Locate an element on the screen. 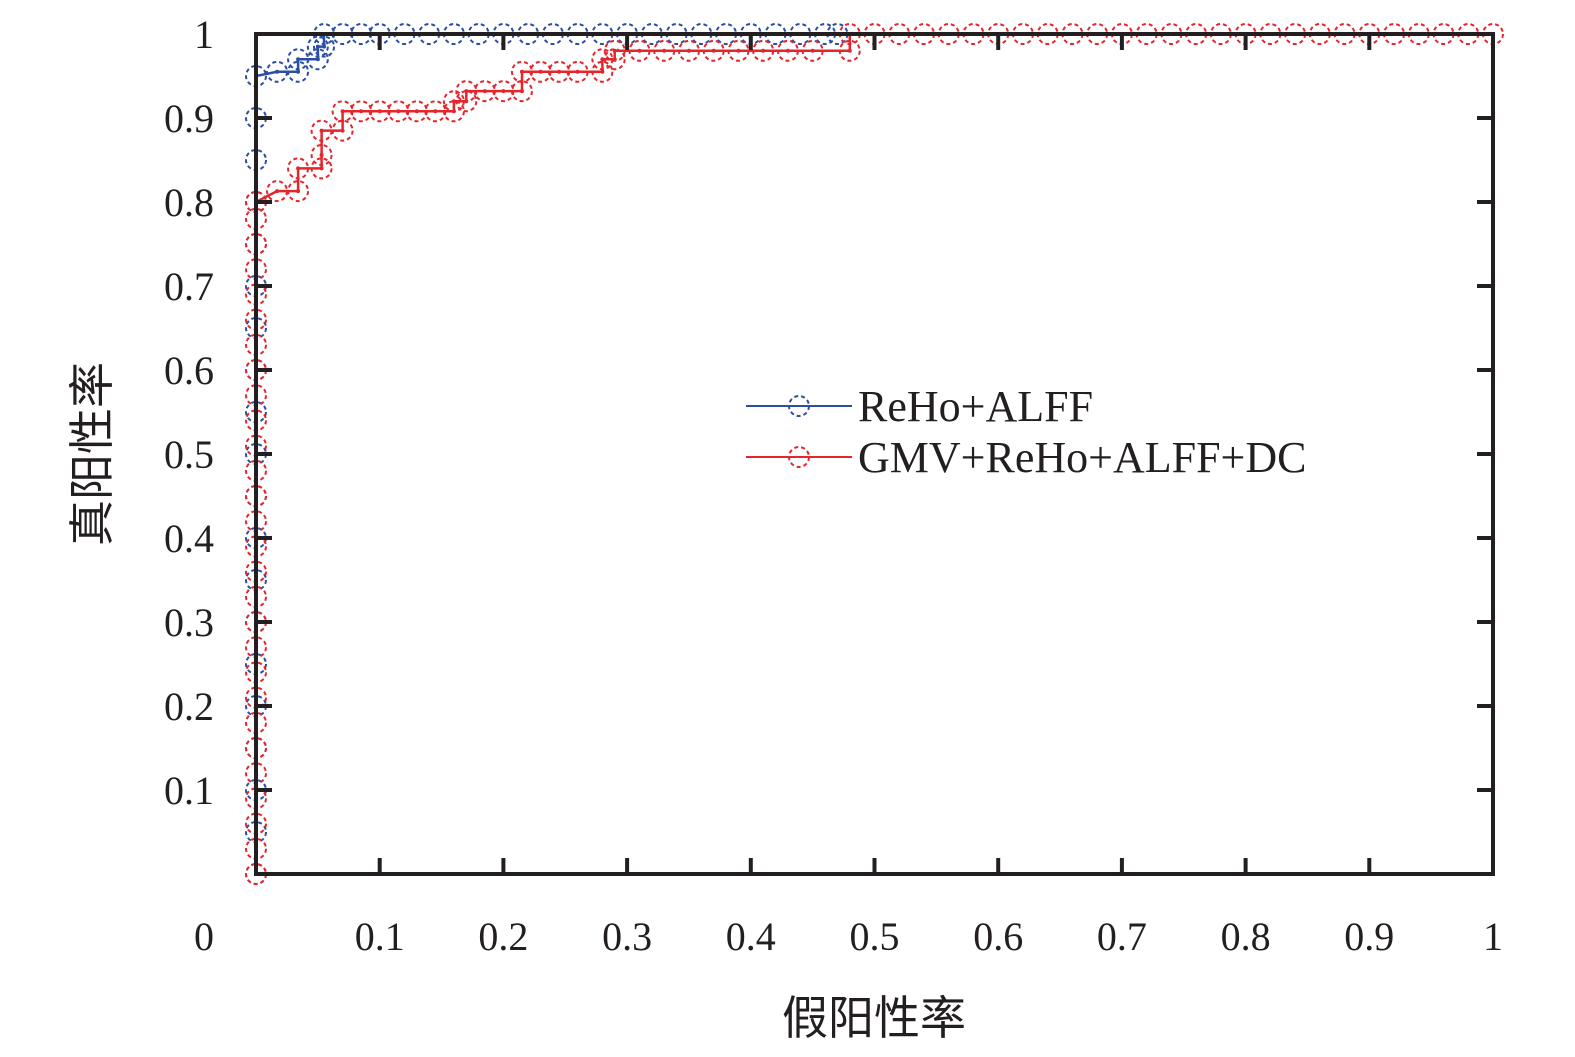 This screenshot has height=1057, width=1575. x-tick-label: 0.3 is located at coordinates (627, 936).